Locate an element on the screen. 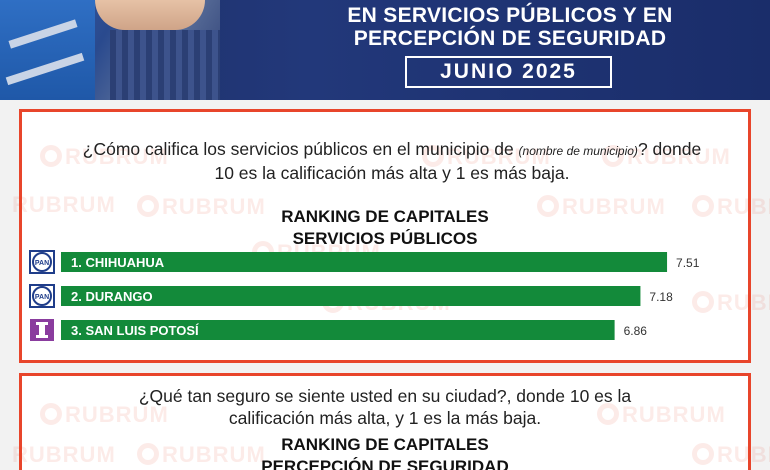 This screenshot has width=770, height=470. bar-category-label: 2. DURANGO is located at coordinates (112, 296).